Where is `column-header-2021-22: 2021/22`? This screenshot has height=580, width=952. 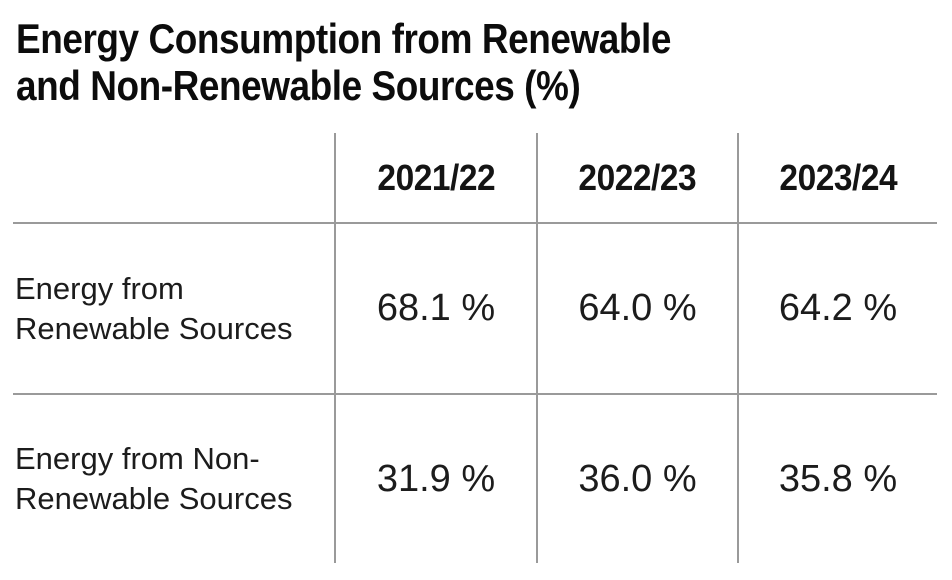
column-header-2021-22: 2021/22 is located at coordinates (435, 177).